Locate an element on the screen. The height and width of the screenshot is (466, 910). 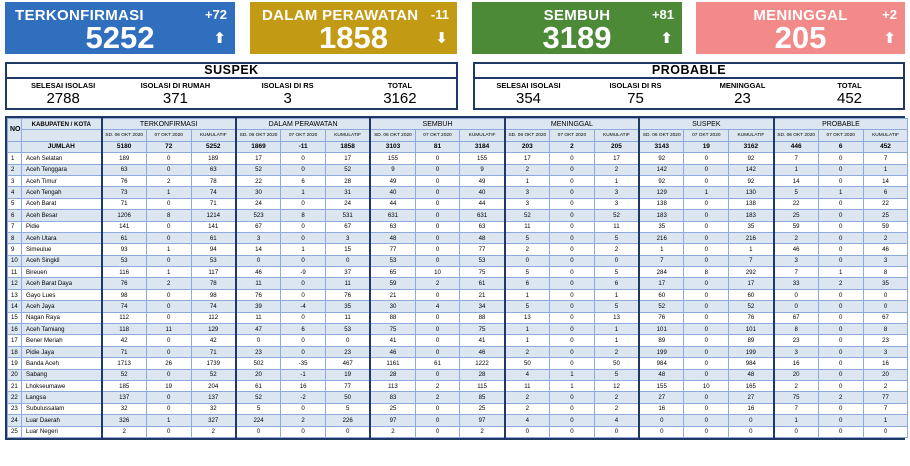
table-cell: 21 is located at coordinates (482, 295).